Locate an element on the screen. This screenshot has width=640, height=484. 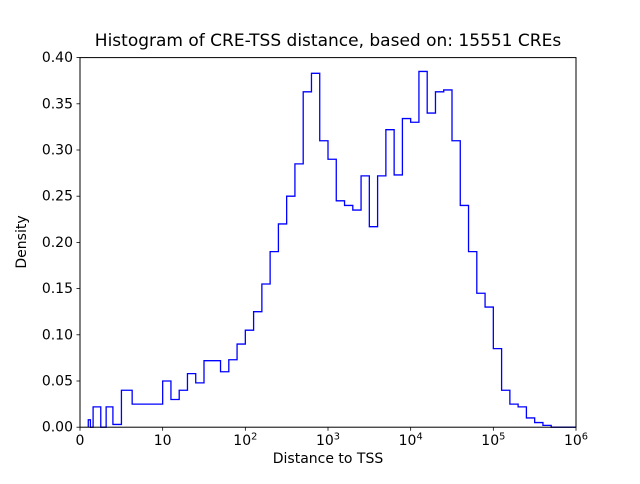
x-tick-label: 0 is located at coordinates (80, 441).